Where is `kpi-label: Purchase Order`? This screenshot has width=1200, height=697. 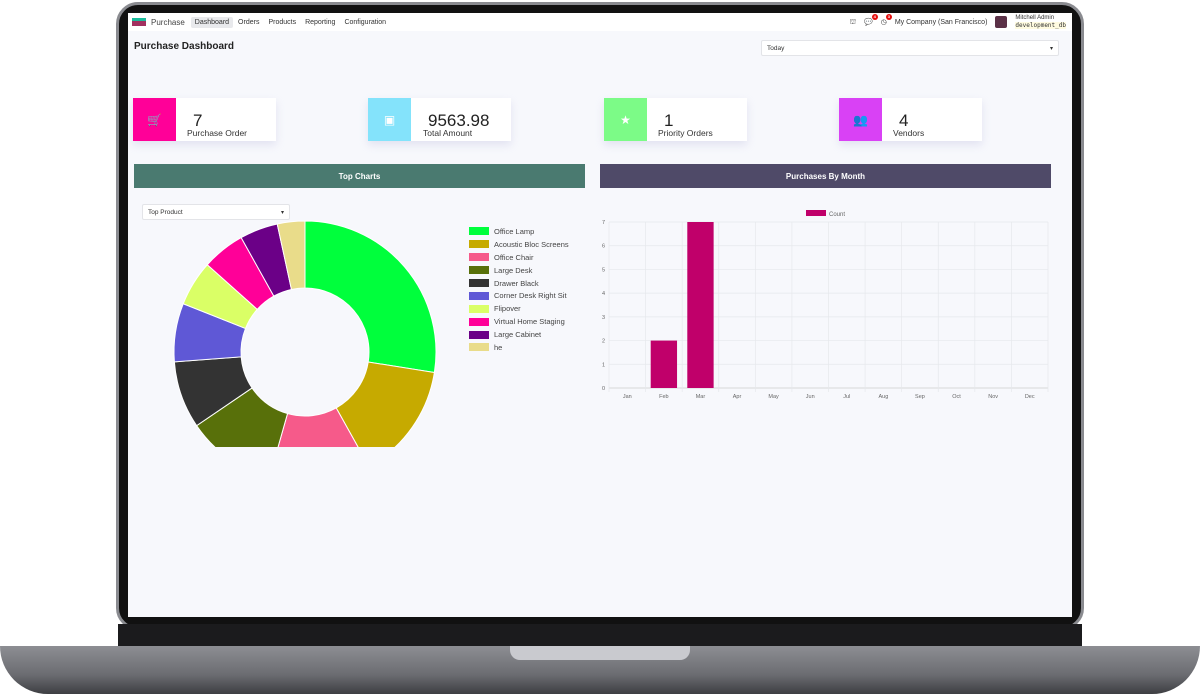
kpi-label: Purchase Order is located at coordinates (217, 133).